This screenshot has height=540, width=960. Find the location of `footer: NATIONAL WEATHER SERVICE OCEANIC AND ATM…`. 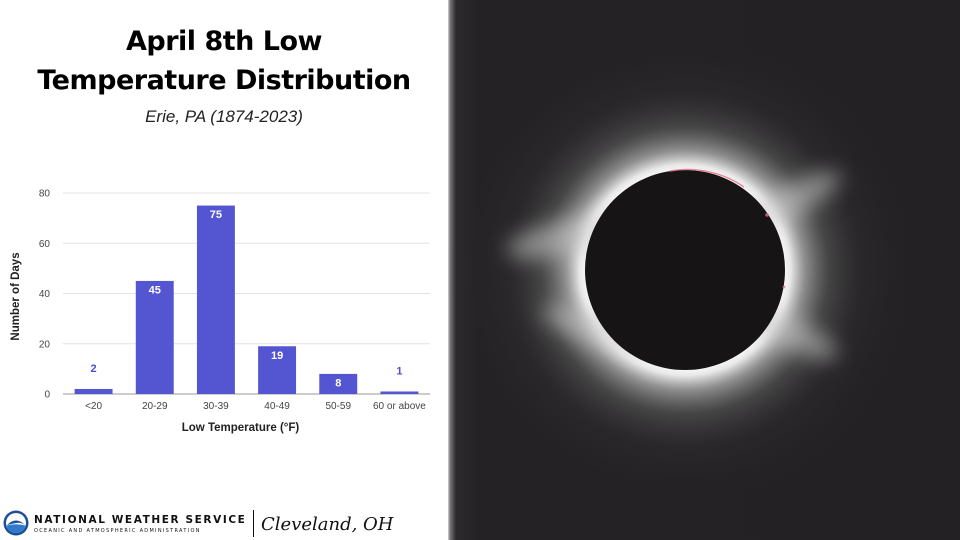

footer: NATIONAL WEATHER SERVICE OCEANIC AND ATM… is located at coordinates (224, 523).